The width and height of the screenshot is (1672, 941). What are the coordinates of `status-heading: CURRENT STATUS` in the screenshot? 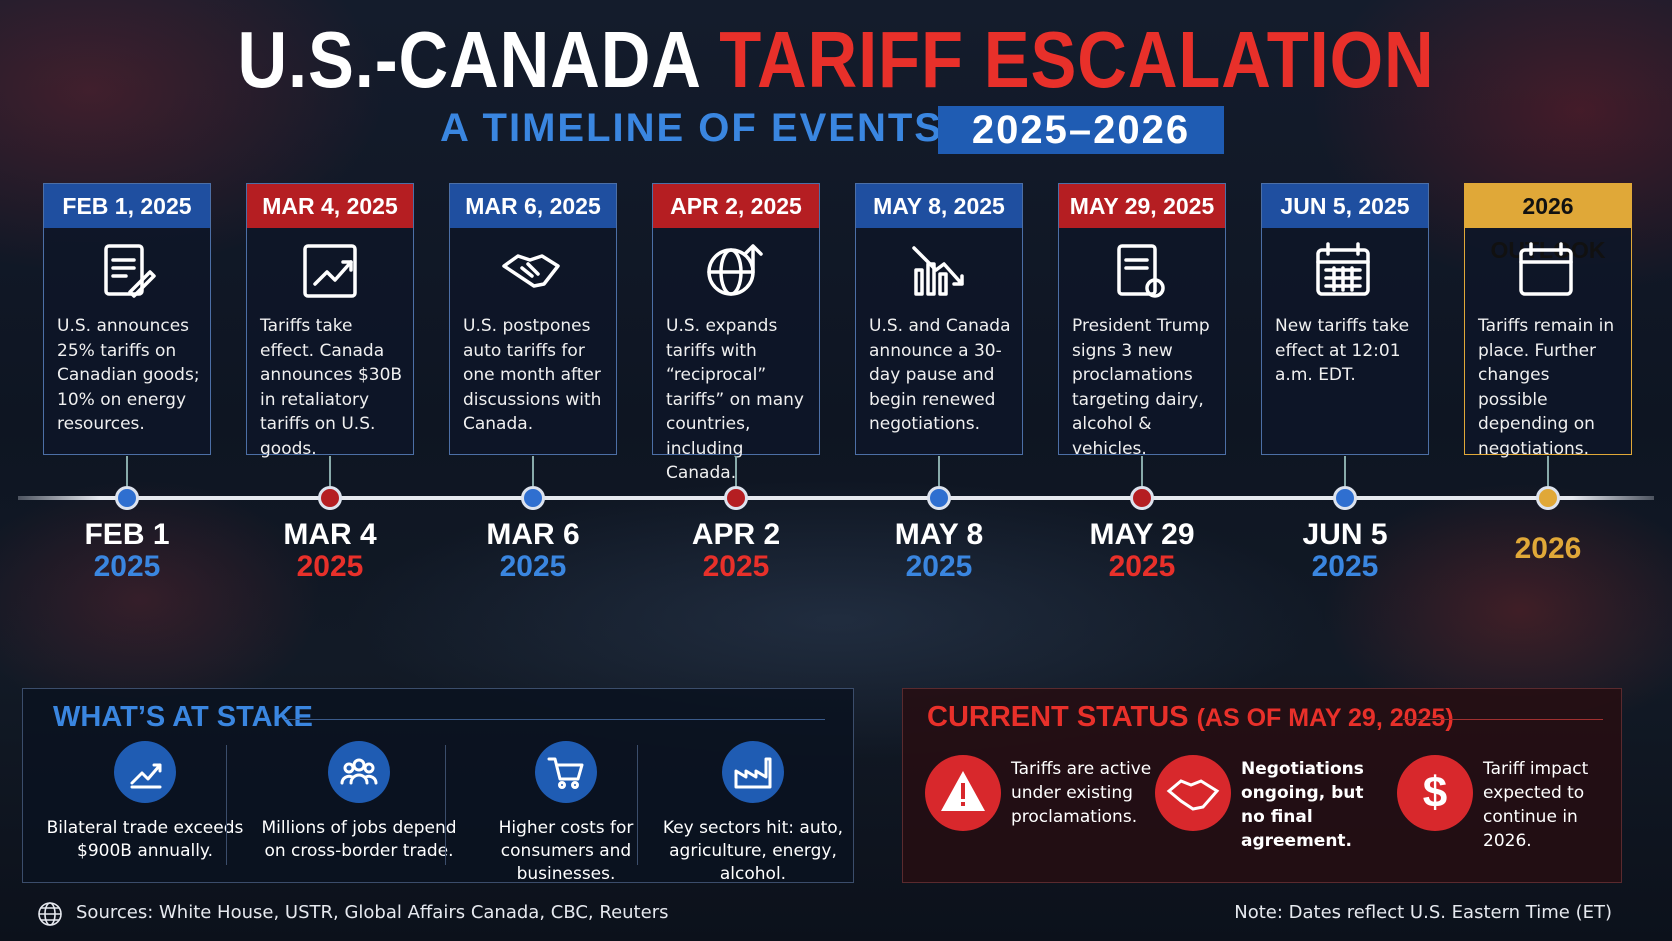 It's located at (1058, 717).